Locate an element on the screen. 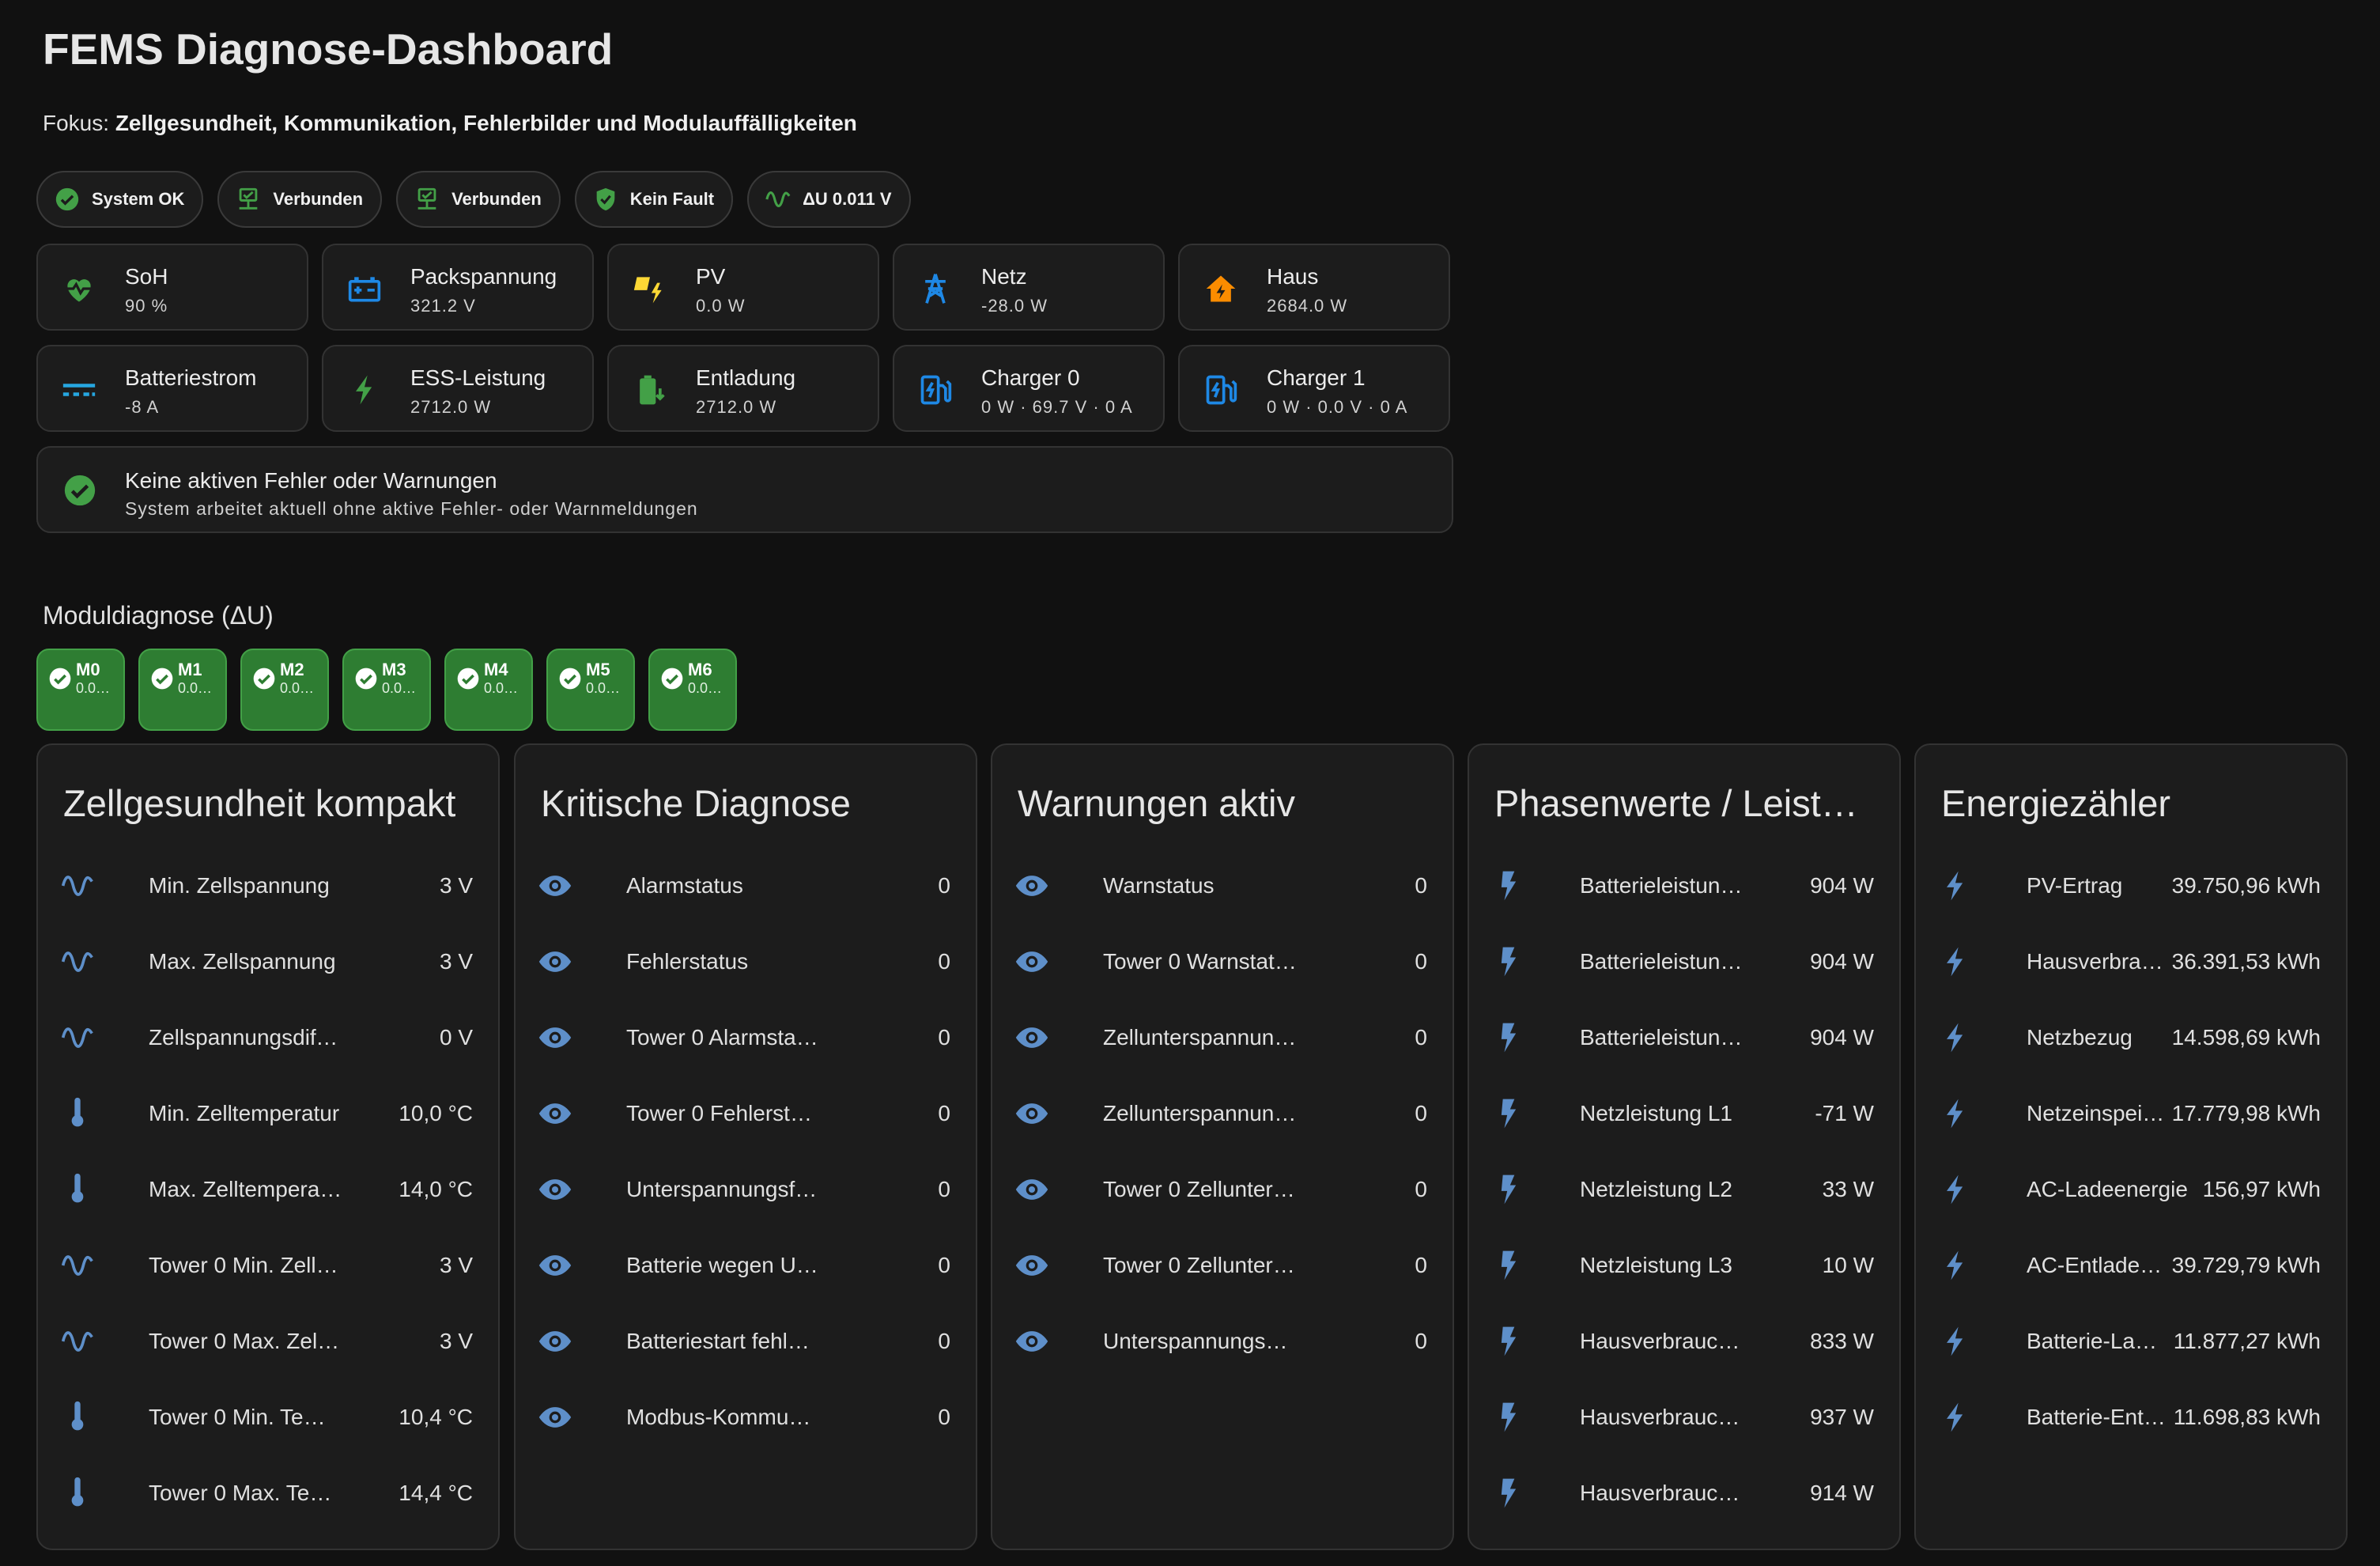  entity-label: Min. Zellspannung is located at coordinates (239, 885).